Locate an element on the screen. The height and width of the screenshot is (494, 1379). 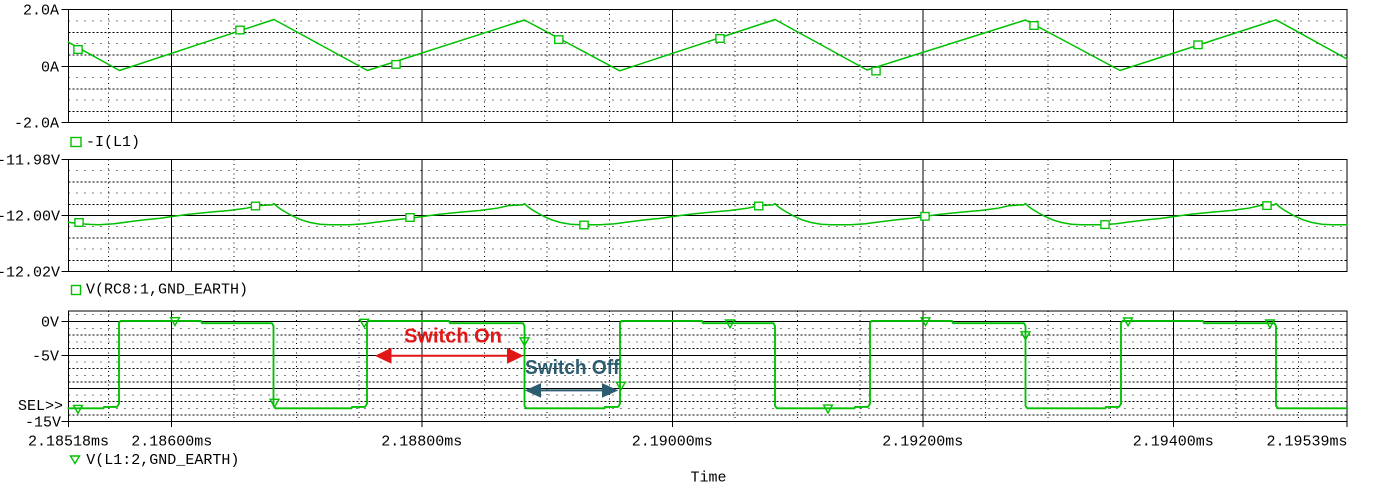
svg-text: V(L1:2,GND_EARTH) is located at coordinates (162, 460).